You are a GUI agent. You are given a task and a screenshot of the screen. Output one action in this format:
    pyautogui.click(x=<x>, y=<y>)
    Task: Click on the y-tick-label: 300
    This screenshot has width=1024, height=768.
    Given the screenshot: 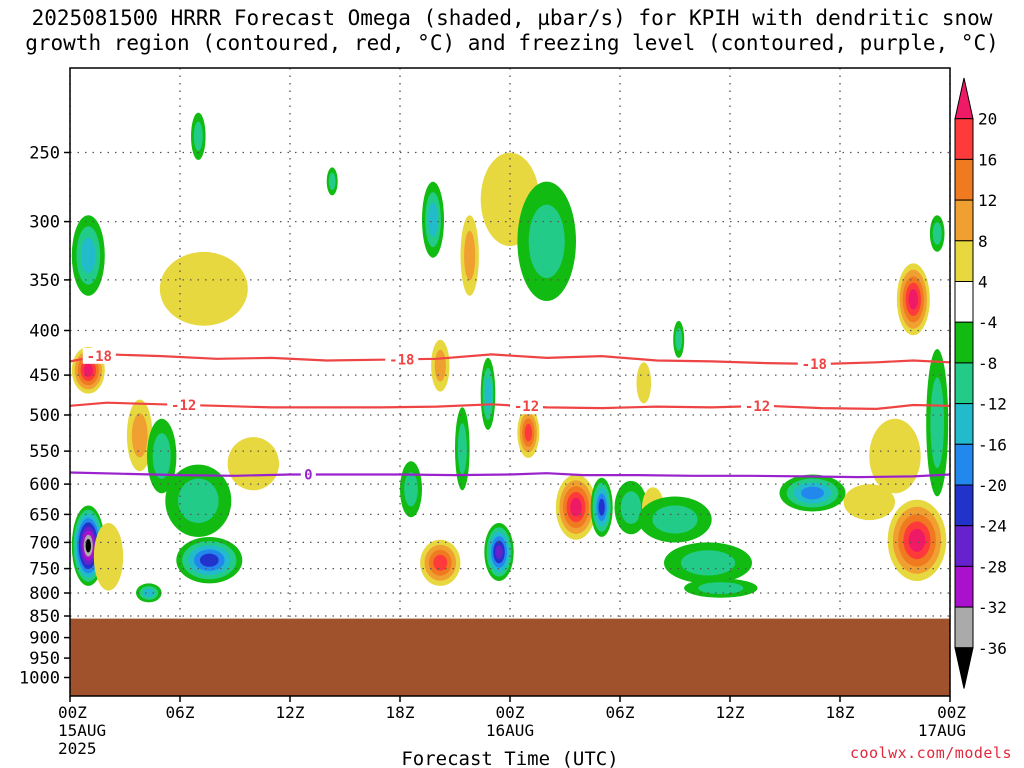 What is the action you would take?
    pyautogui.click(x=44, y=223)
    